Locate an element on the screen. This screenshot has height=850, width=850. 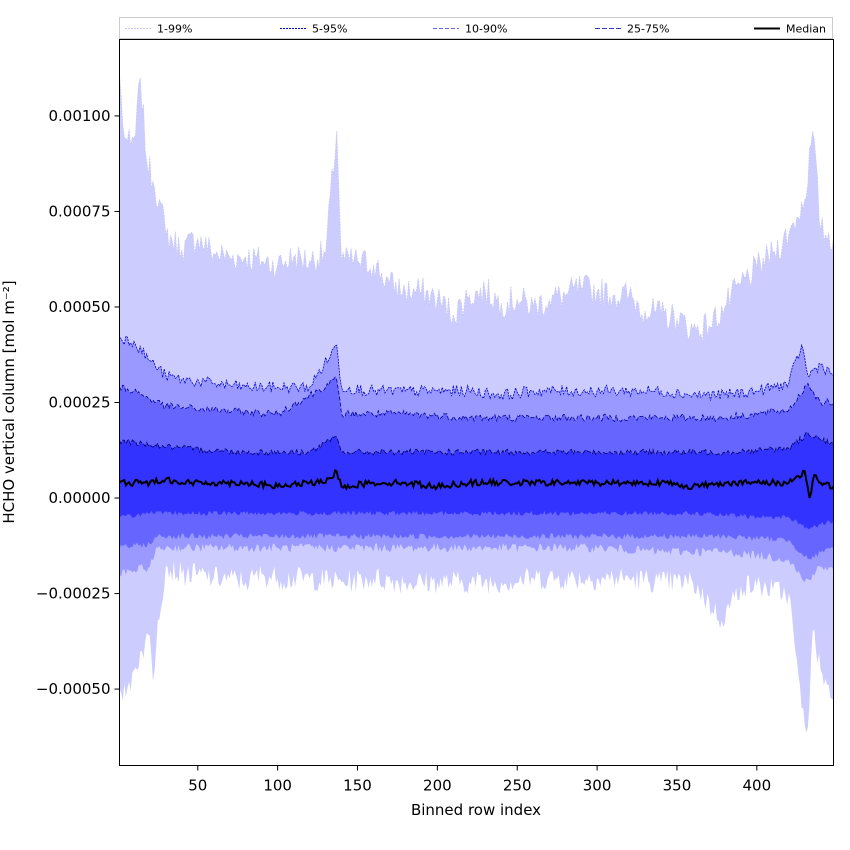
x-axis-title: Binned row index is located at coordinates (476, 810).